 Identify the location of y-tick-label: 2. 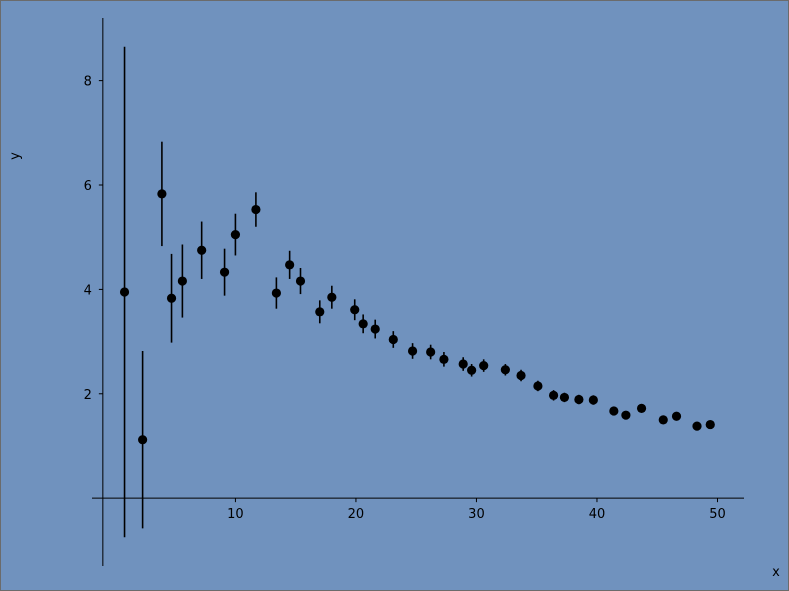
(88, 395).